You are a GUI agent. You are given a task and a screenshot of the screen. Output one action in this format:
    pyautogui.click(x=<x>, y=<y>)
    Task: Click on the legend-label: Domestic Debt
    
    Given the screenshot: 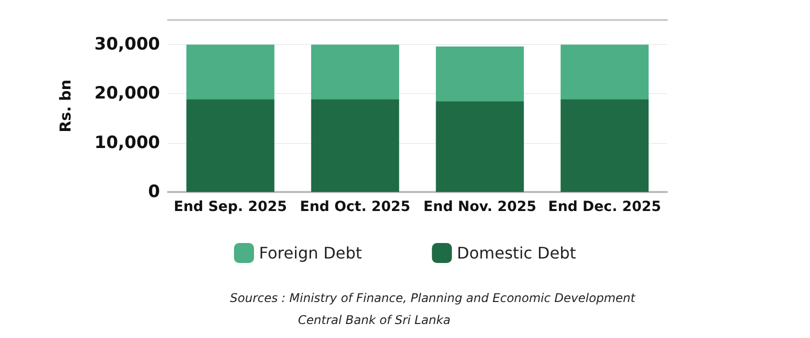 What is the action you would take?
    pyautogui.click(x=516, y=253)
    